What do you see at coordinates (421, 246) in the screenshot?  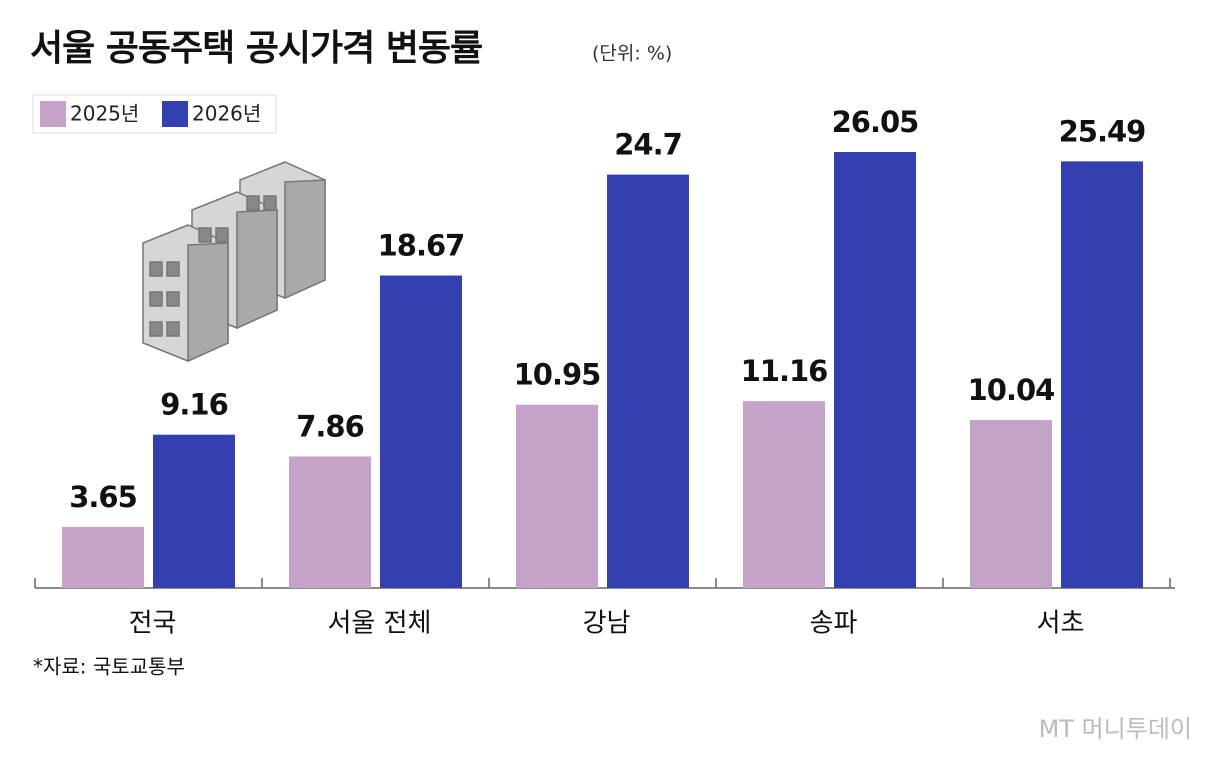 I see `value-label: 18.67` at bounding box center [421, 246].